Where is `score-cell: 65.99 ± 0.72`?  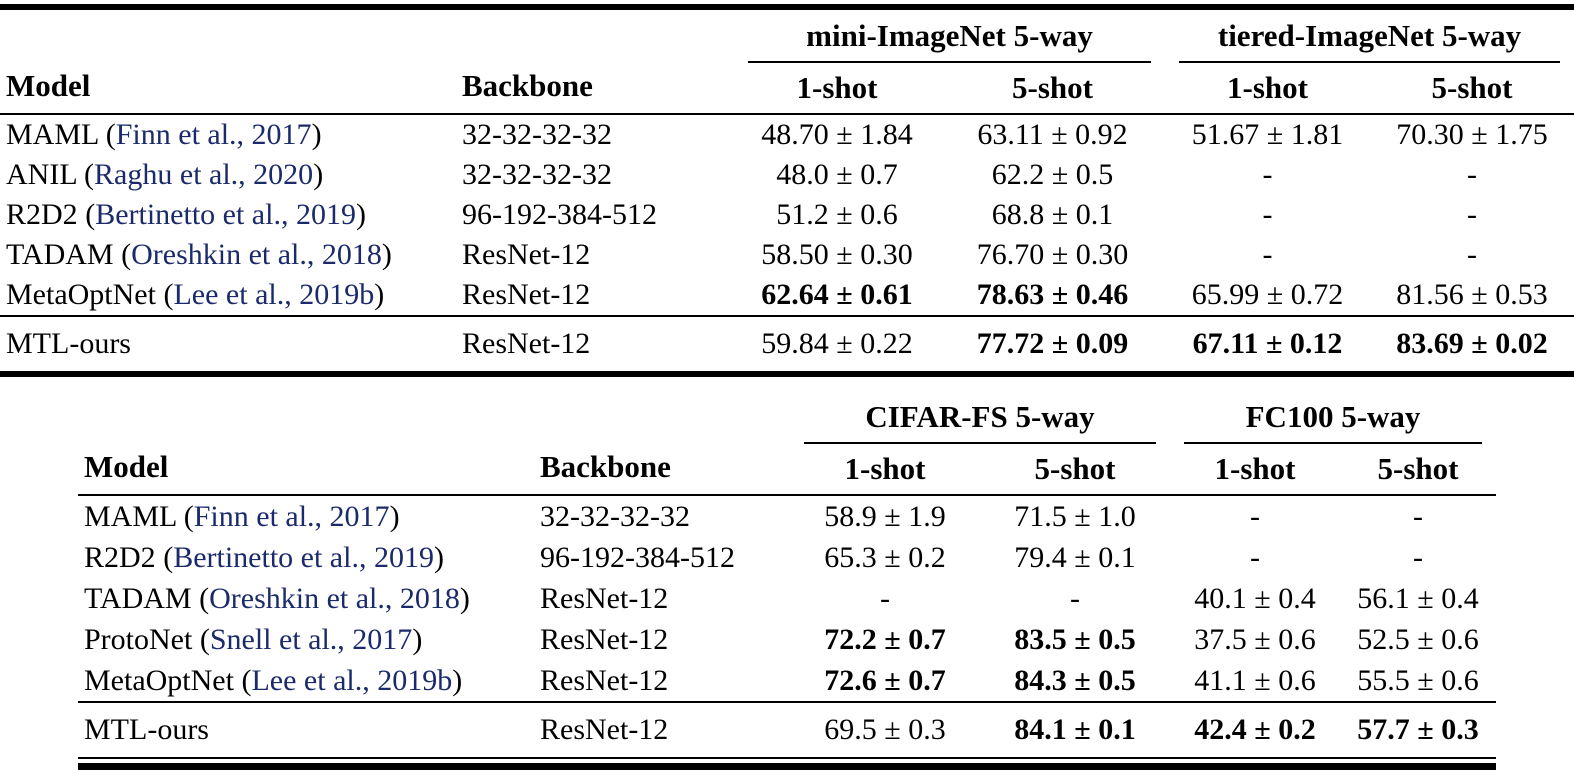
score-cell: 65.99 ± 0.72 is located at coordinates (1268, 296).